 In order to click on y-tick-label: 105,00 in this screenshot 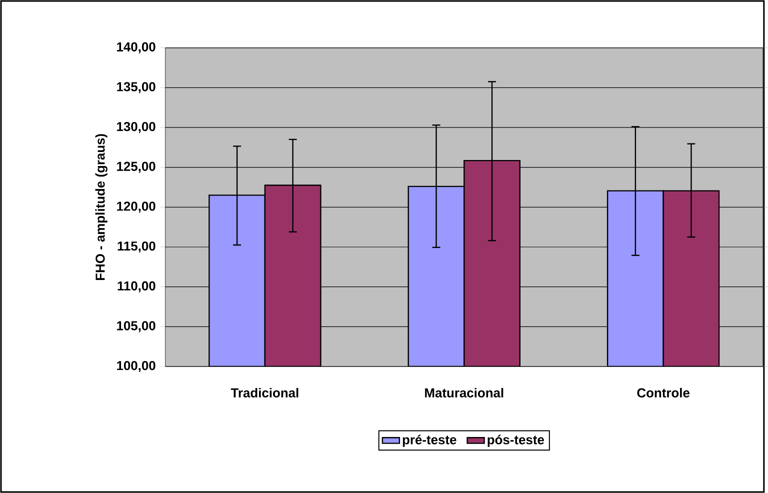, I will do `click(136, 326)`.